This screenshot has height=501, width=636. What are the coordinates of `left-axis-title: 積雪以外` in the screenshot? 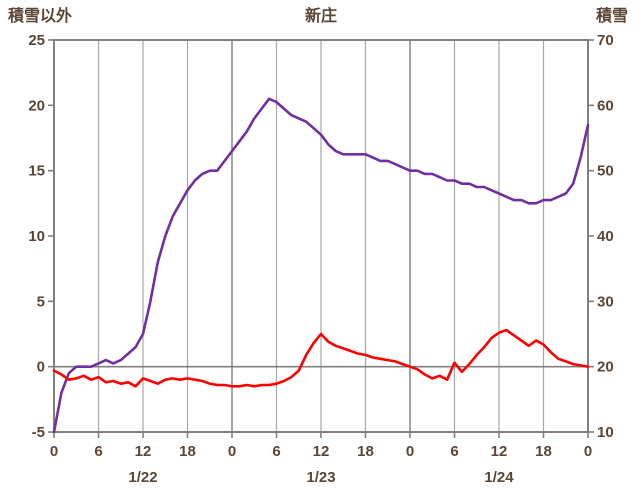 It's located at (39, 15).